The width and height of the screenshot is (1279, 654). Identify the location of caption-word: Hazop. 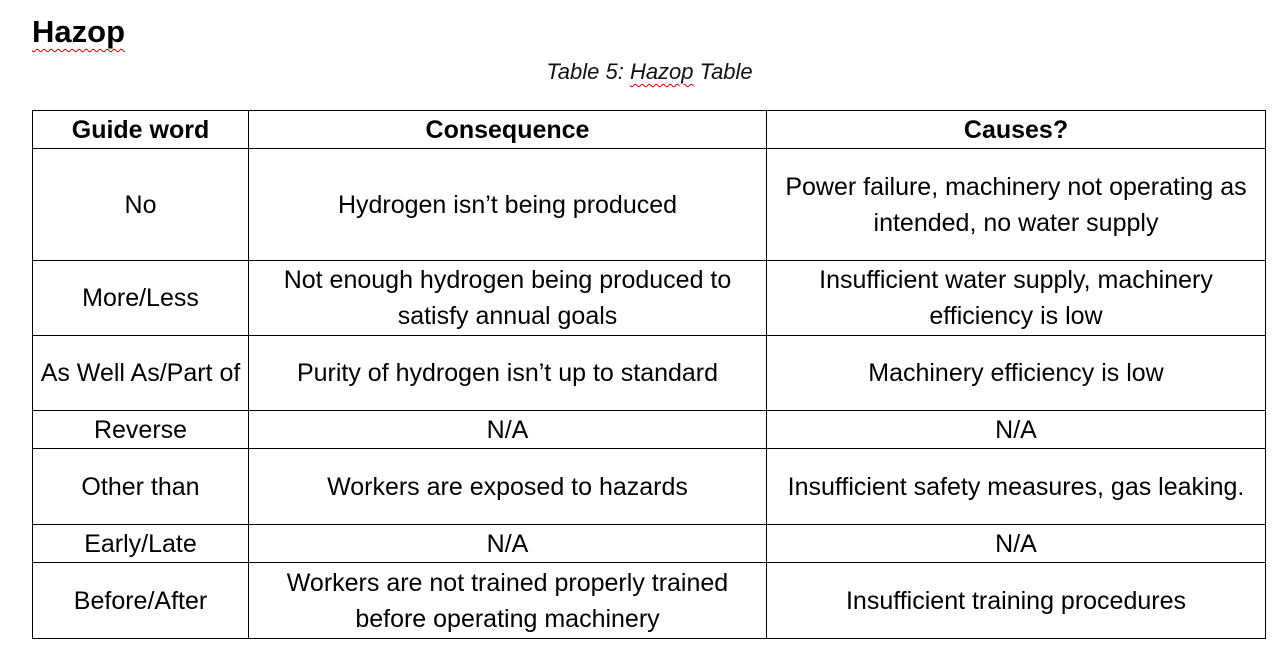
(661, 71).